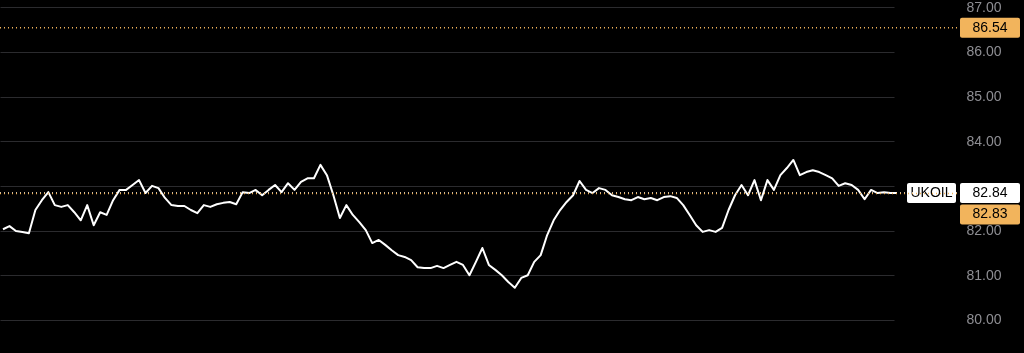  Describe the element at coordinates (984, 7) in the screenshot. I see `y-tick-label: 87.00` at that location.